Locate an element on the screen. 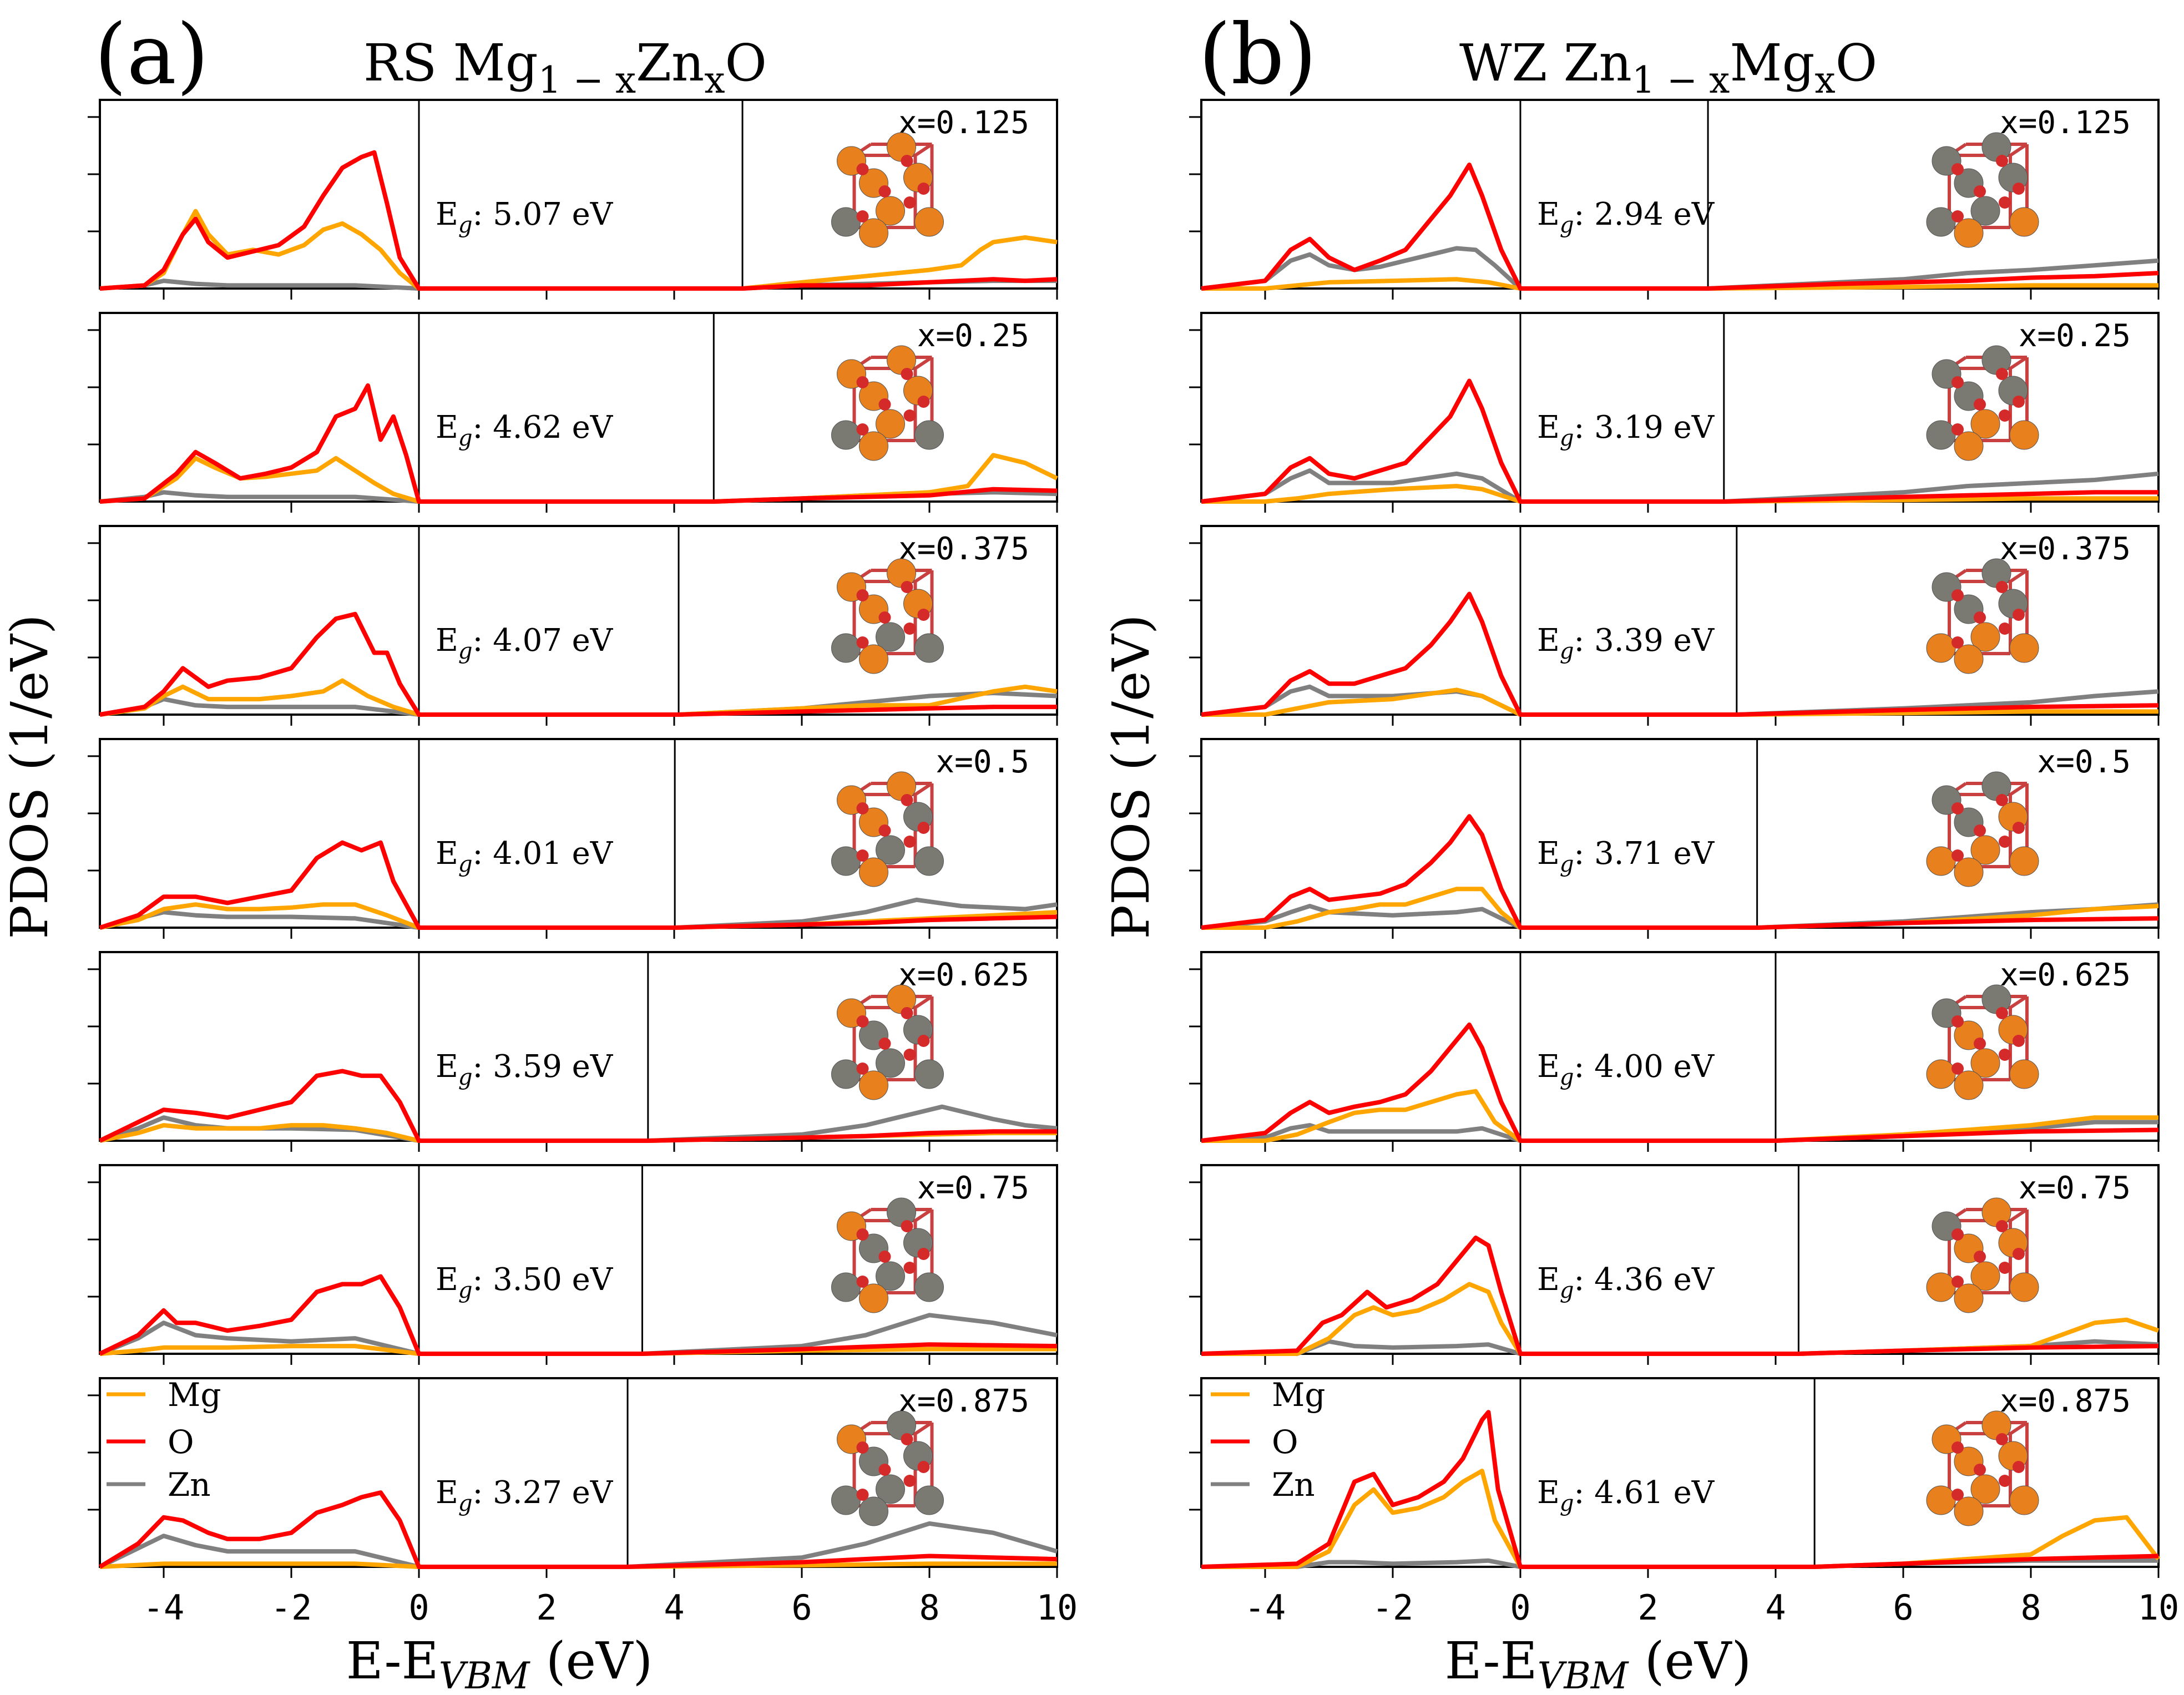 Image resolution: width=2184 pixels, height=1695 pixels. subplot-x=0.5: Eg: 4.01 eV x=0.5 is located at coordinates (573, 838).